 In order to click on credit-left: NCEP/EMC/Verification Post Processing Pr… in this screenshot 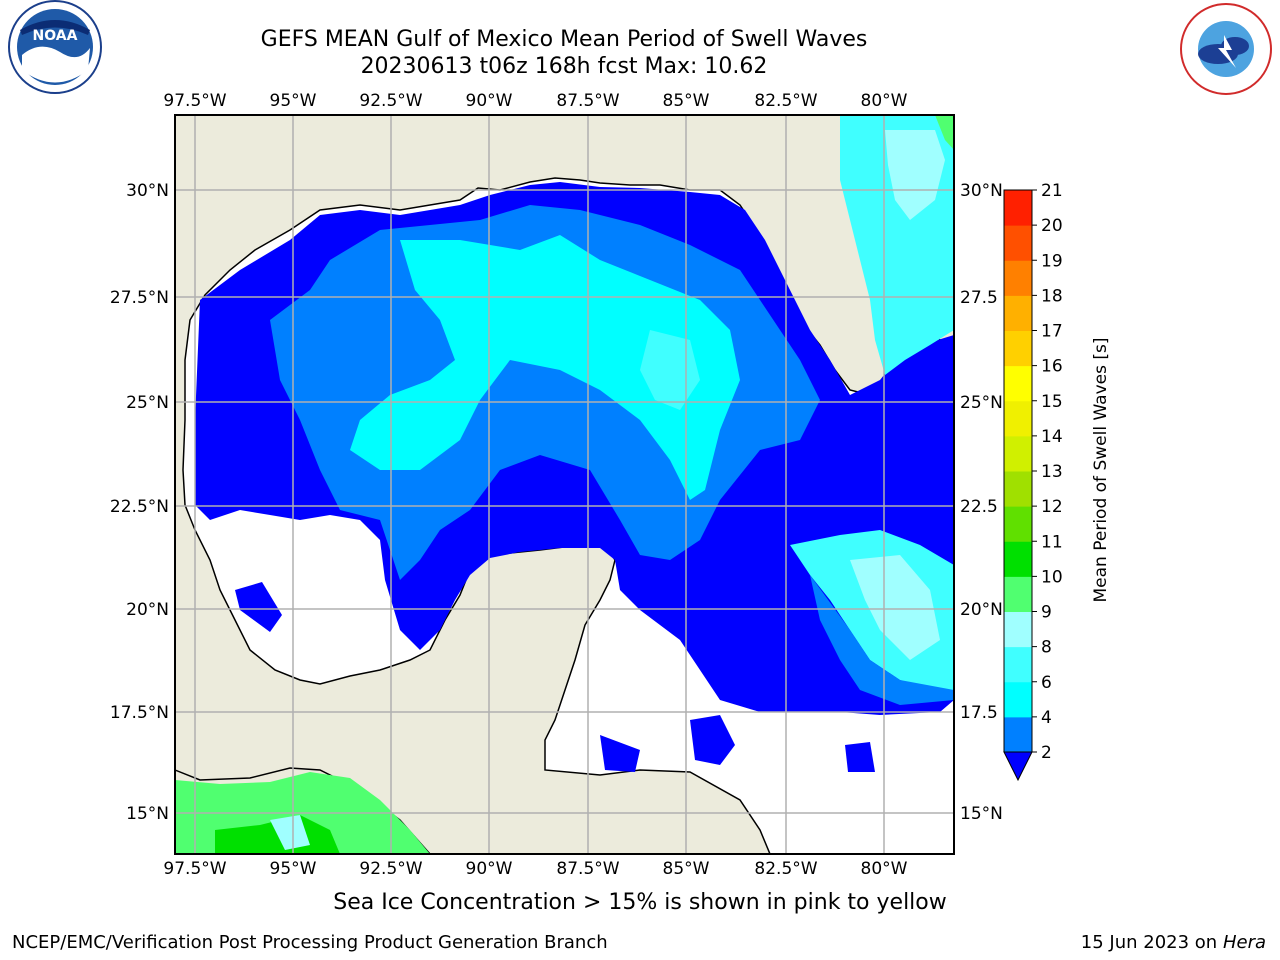, I will do `click(310, 942)`.